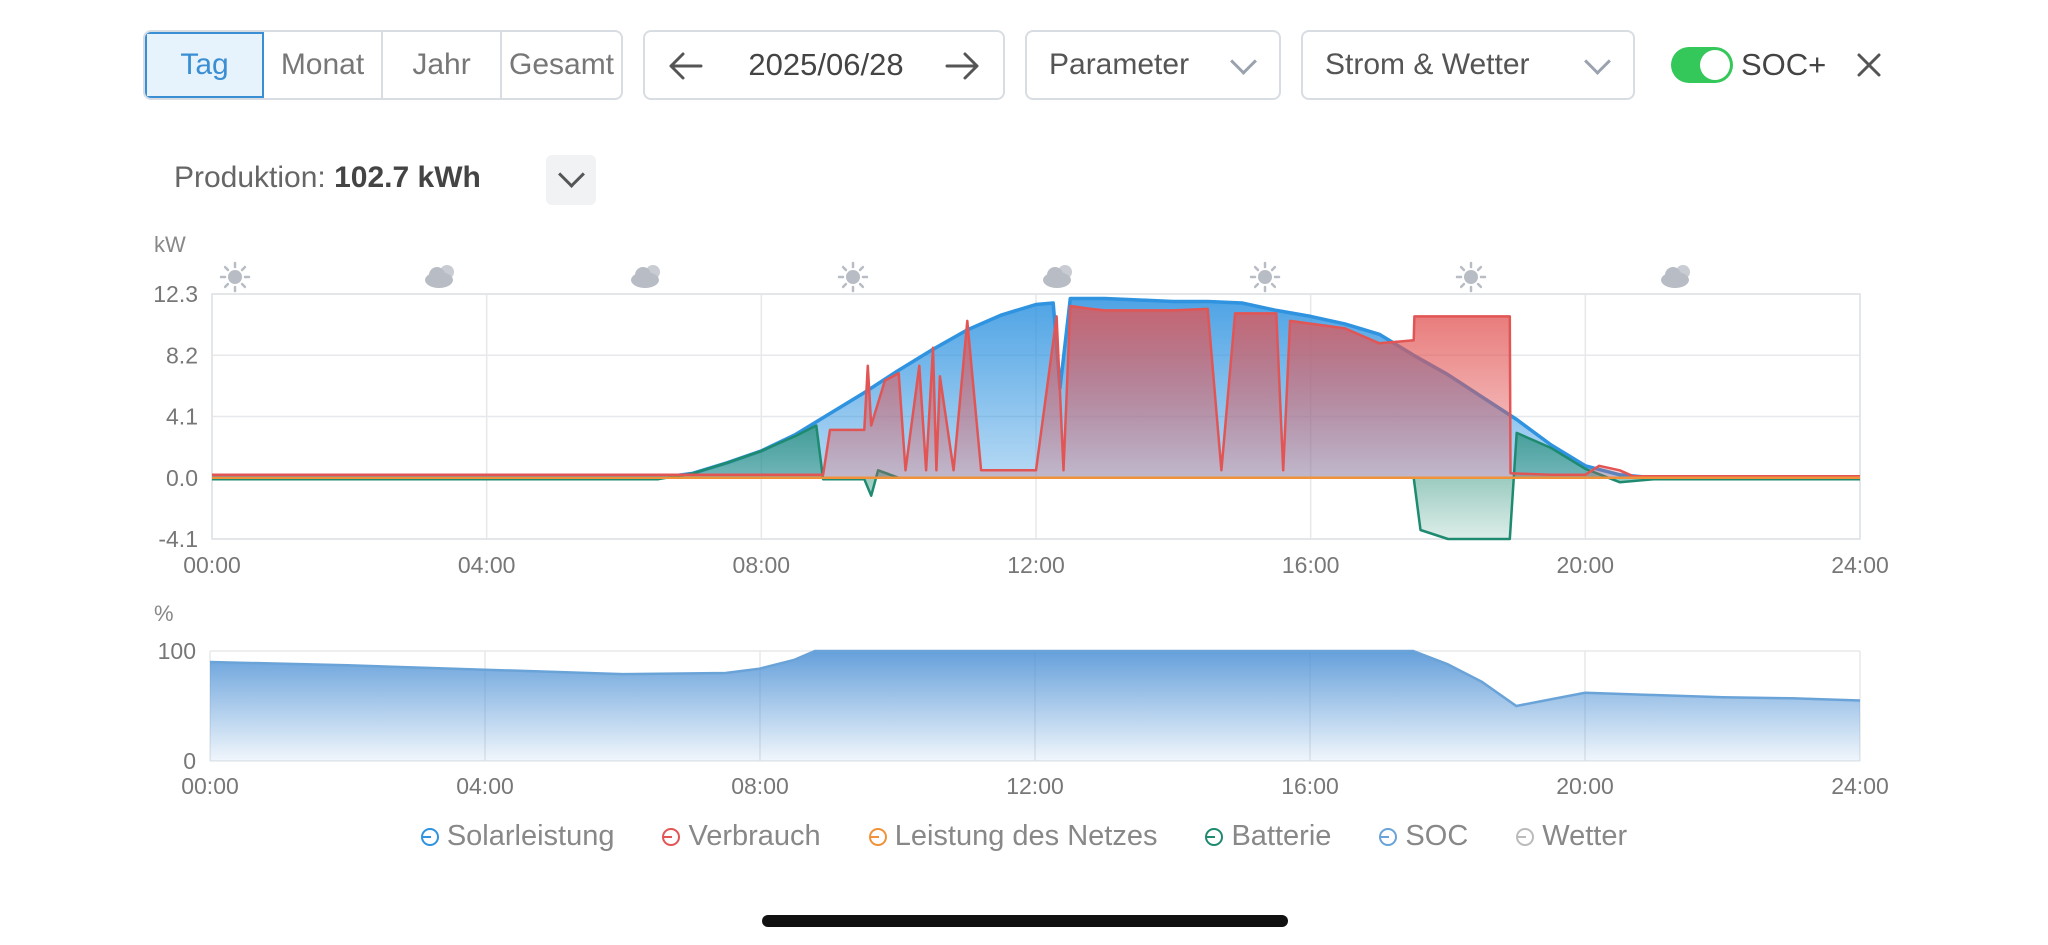  I want to click on parameter-select: Parameter, so click(1153, 65).